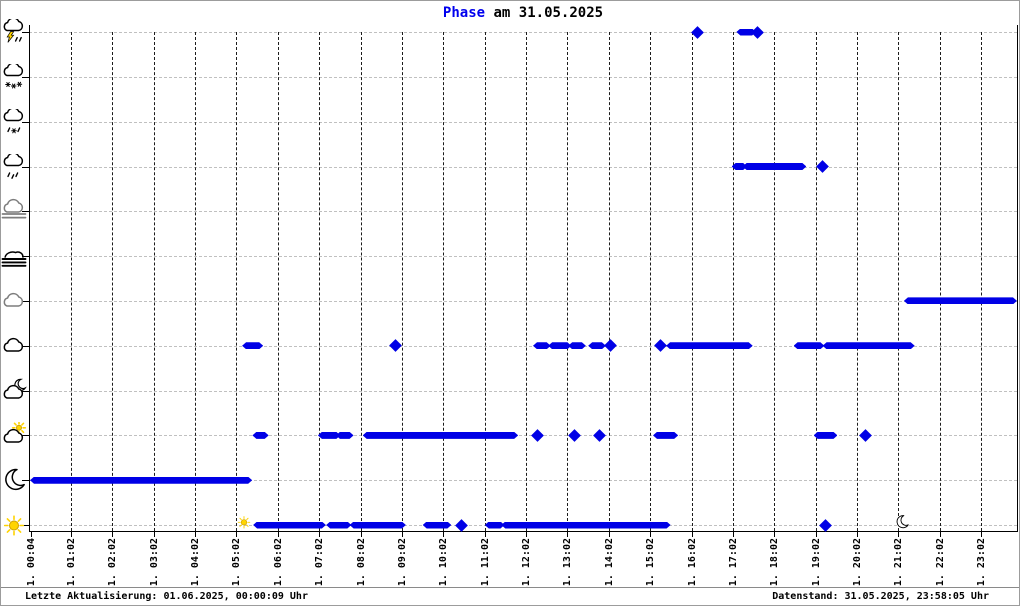 This screenshot has width=1020, height=606. Describe the element at coordinates (899, 565) in the screenshot. I see `x-tick-label: 31. 21:02` at that location.